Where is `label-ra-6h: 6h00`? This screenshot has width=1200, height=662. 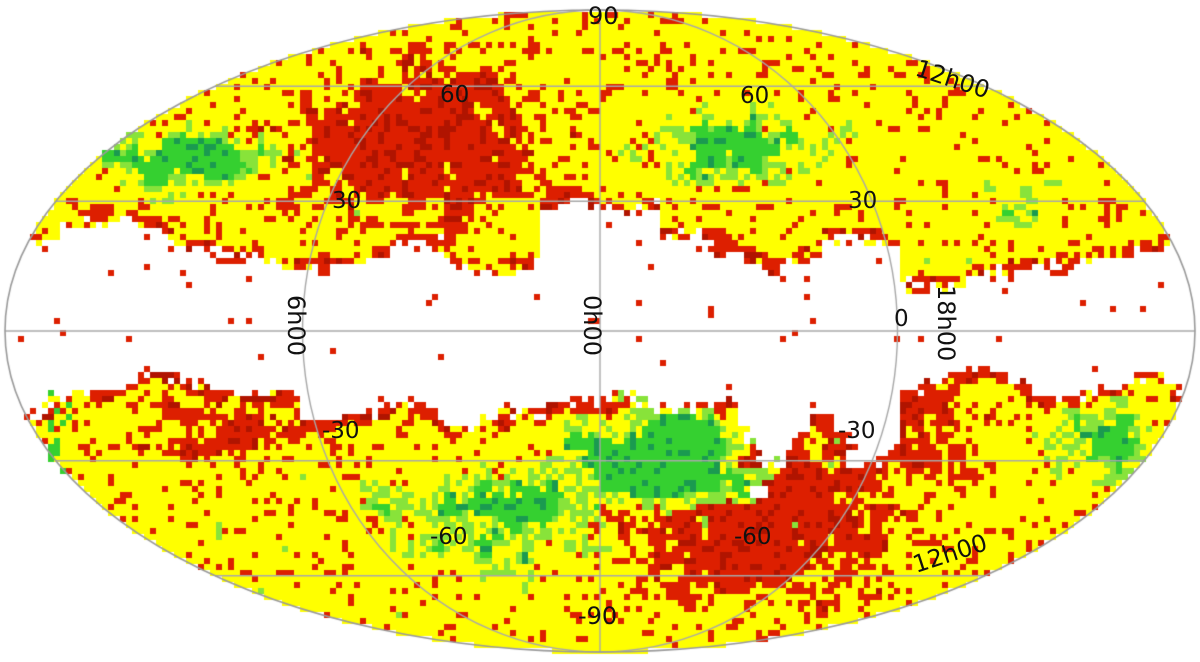 label-ra-6h: 6h00 is located at coordinates (296, 326).